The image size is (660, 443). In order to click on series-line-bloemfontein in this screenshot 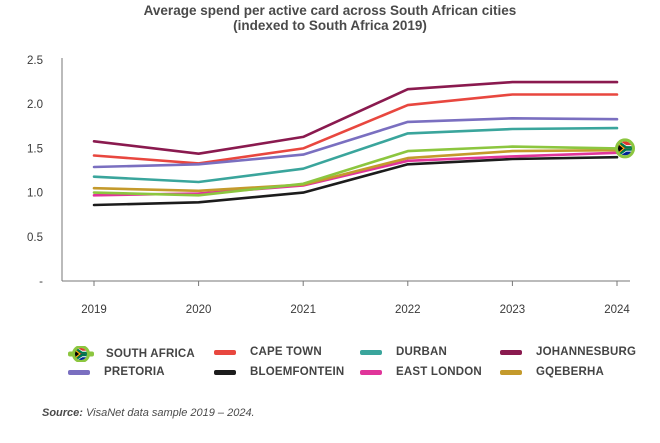, I will do `click(355, 181)`.